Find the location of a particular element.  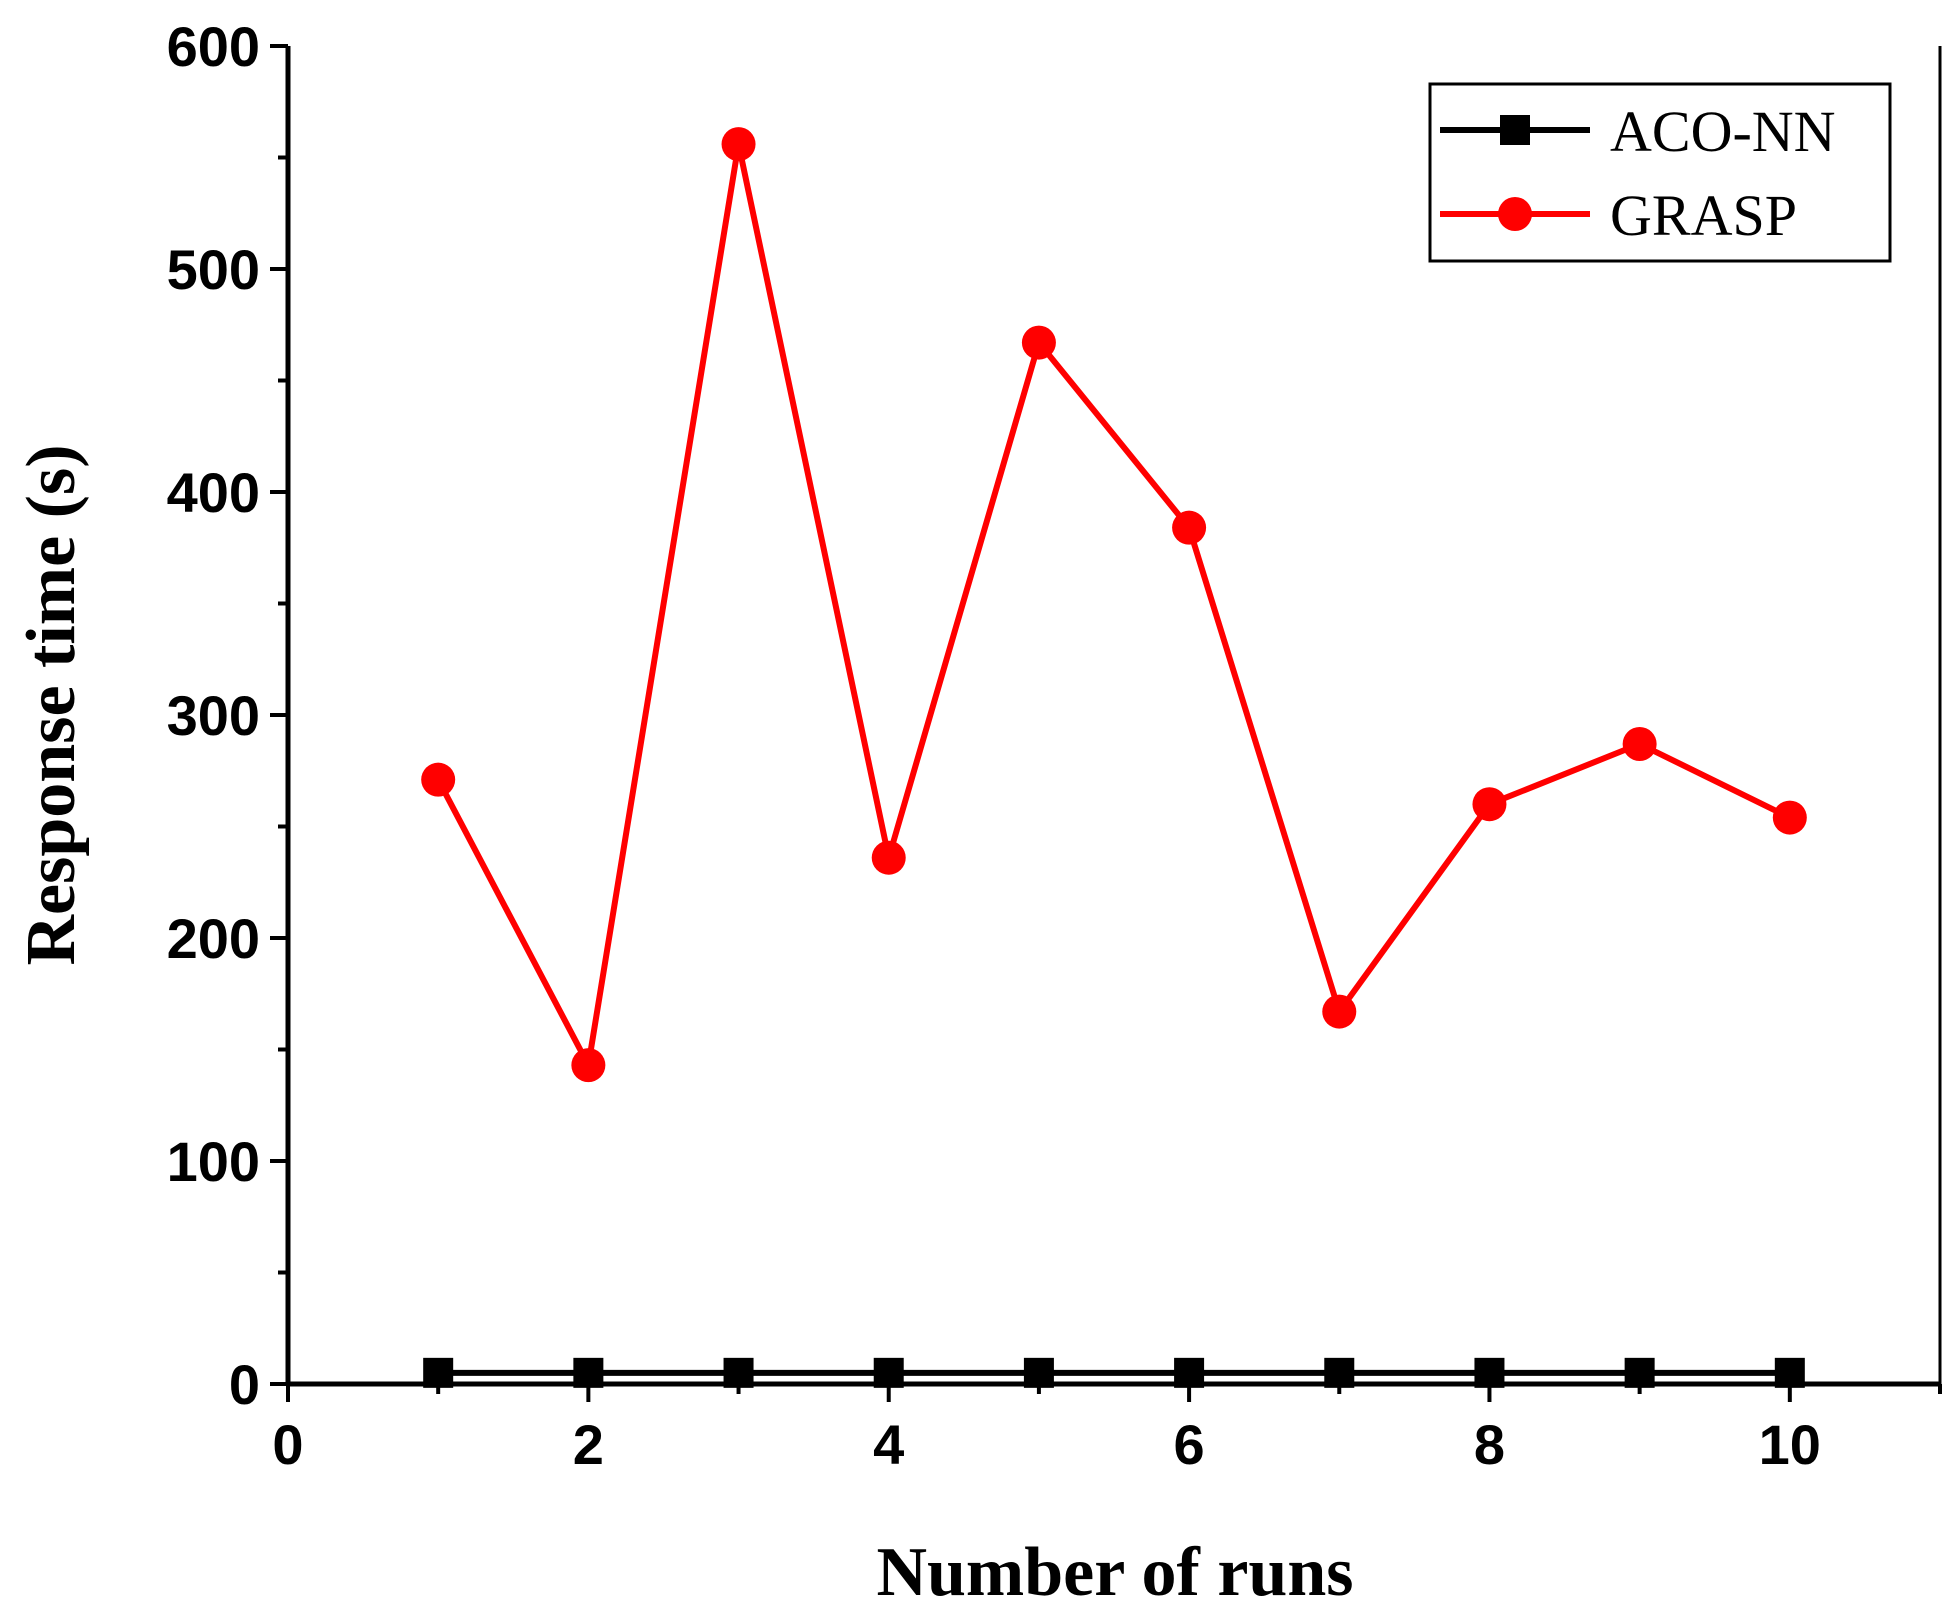

y-tick-label: 0 is located at coordinates (244, 1384).